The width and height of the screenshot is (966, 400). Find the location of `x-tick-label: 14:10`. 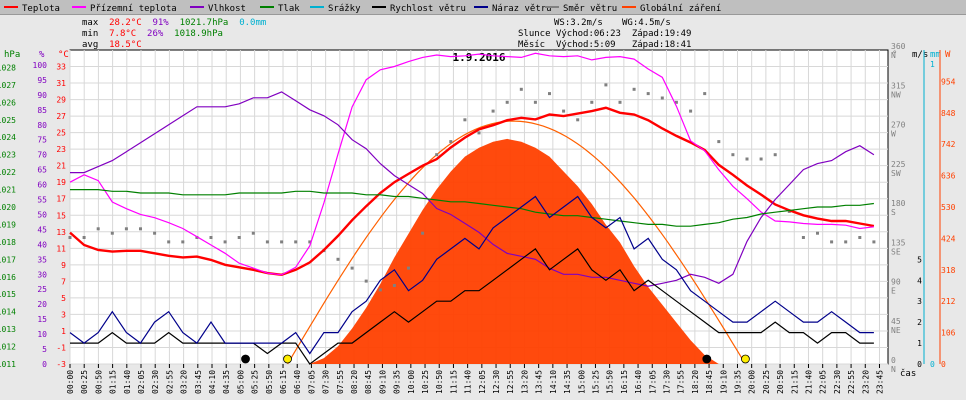

x-tick-label: 14:10 is located at coordinates (553, 382).